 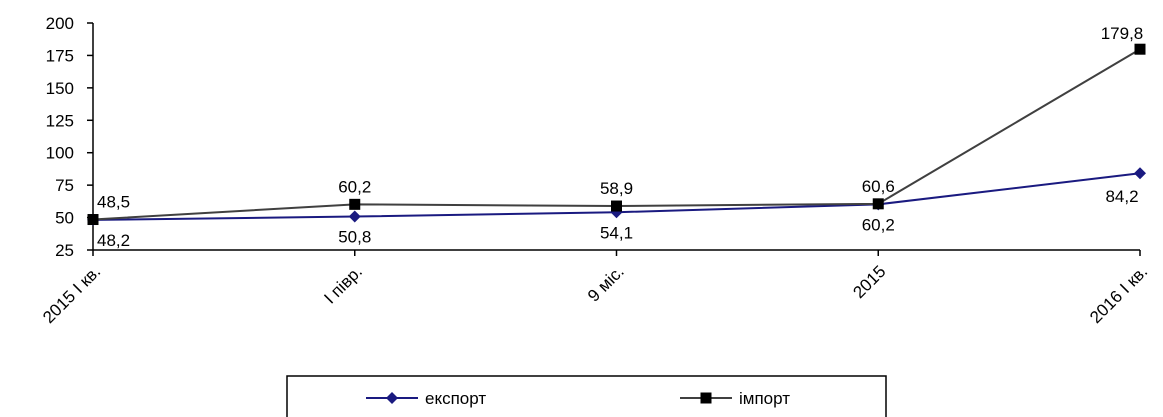 I want to click on x-tick-label: I півр., so click(x=343, y=285).